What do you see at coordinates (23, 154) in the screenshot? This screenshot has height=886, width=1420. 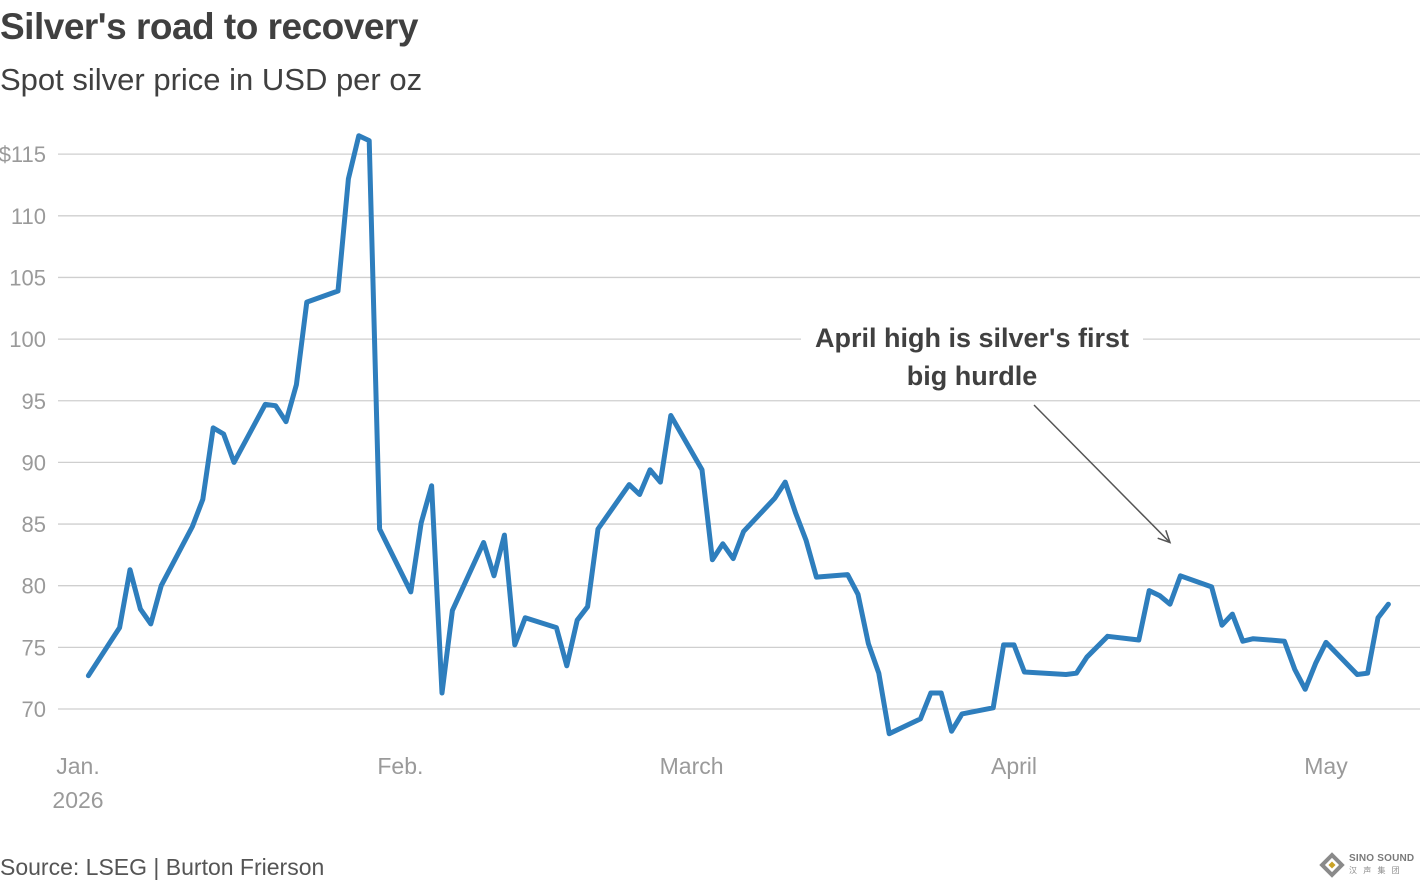 I see `y-tick-label: $115` at bounding box center [23, 154].